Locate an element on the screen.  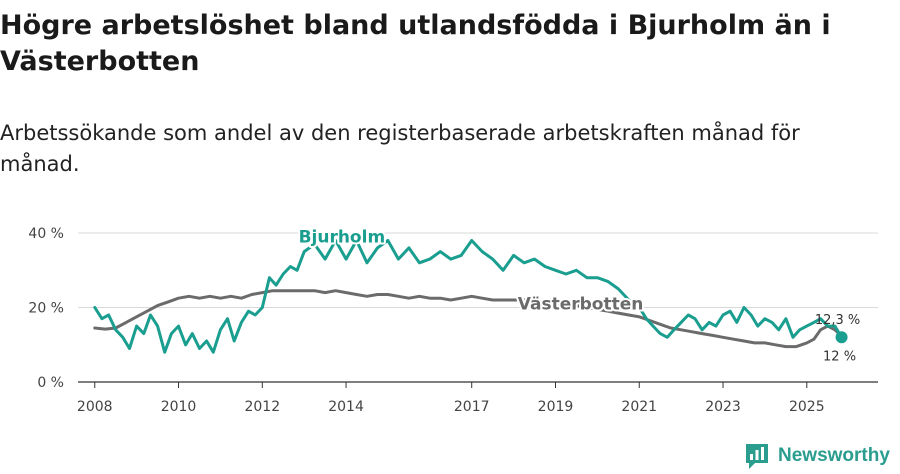
y-tick-label: 20 % is located at coordinates (46, 309).